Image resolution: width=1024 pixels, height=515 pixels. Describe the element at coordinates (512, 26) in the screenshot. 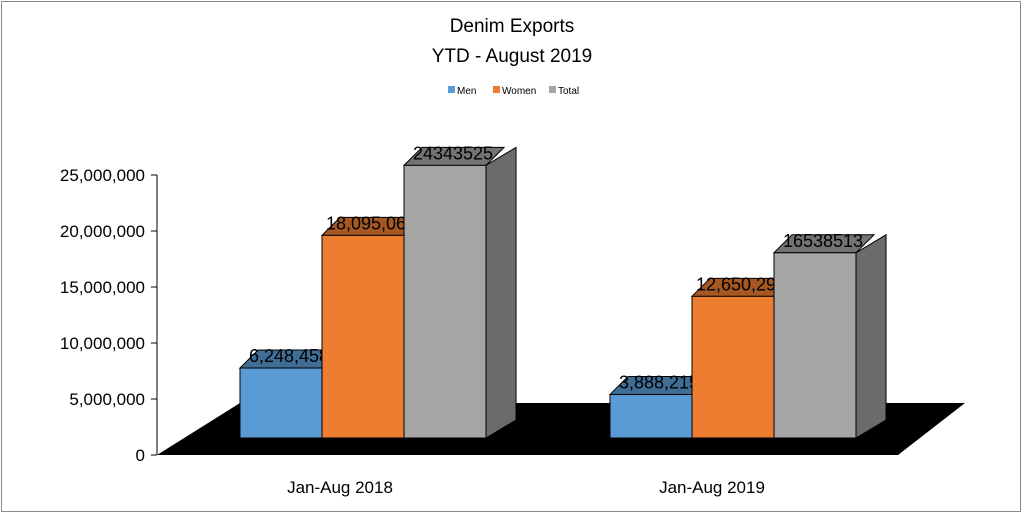

I see `chart-title: Denim Exports` at that location.